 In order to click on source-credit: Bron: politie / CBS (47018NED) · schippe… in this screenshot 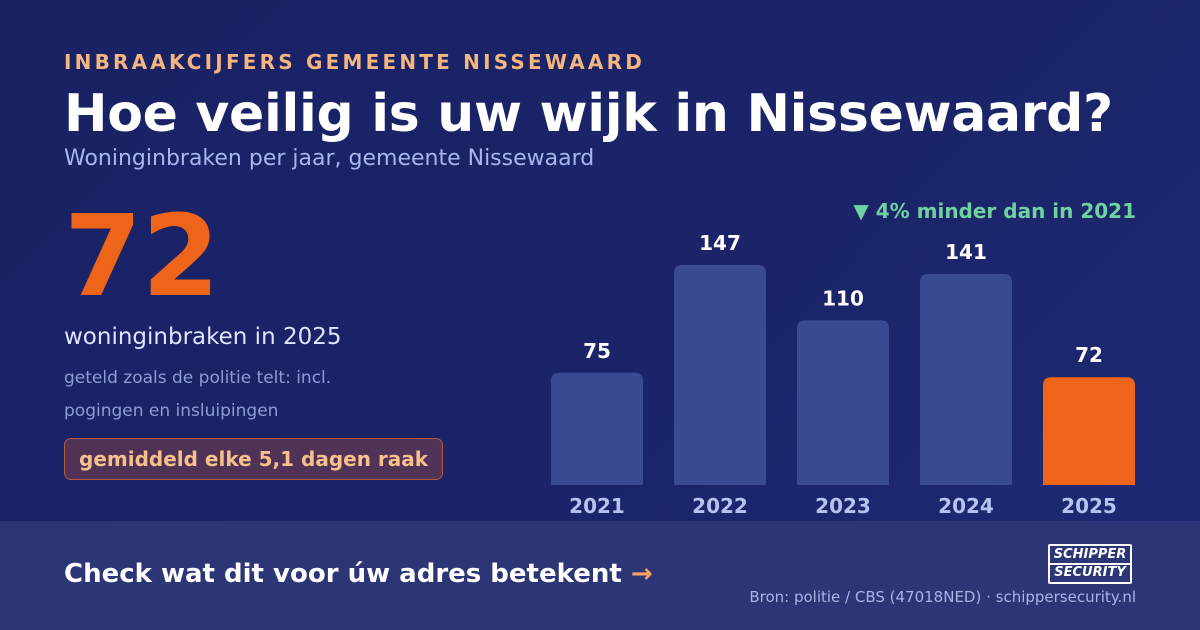, I will do `click(942, 597)`.